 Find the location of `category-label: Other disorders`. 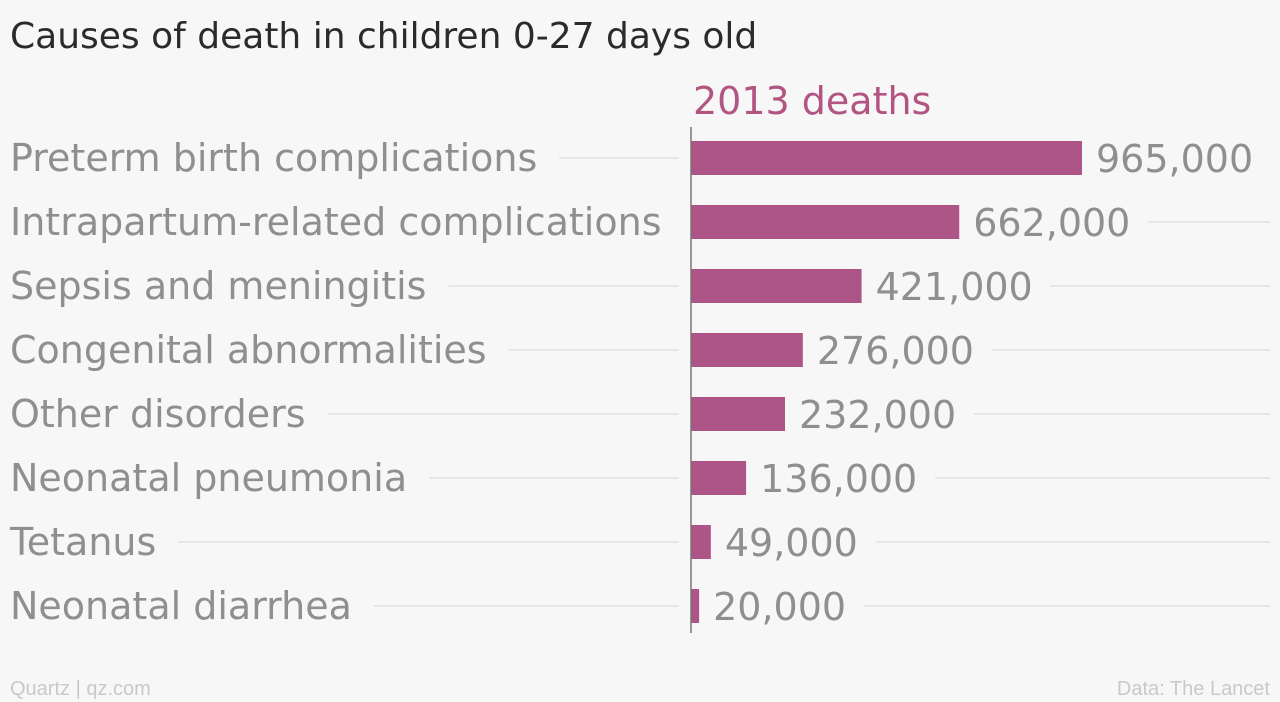

category-label: Other disorders is located at coordinates (158, 414).